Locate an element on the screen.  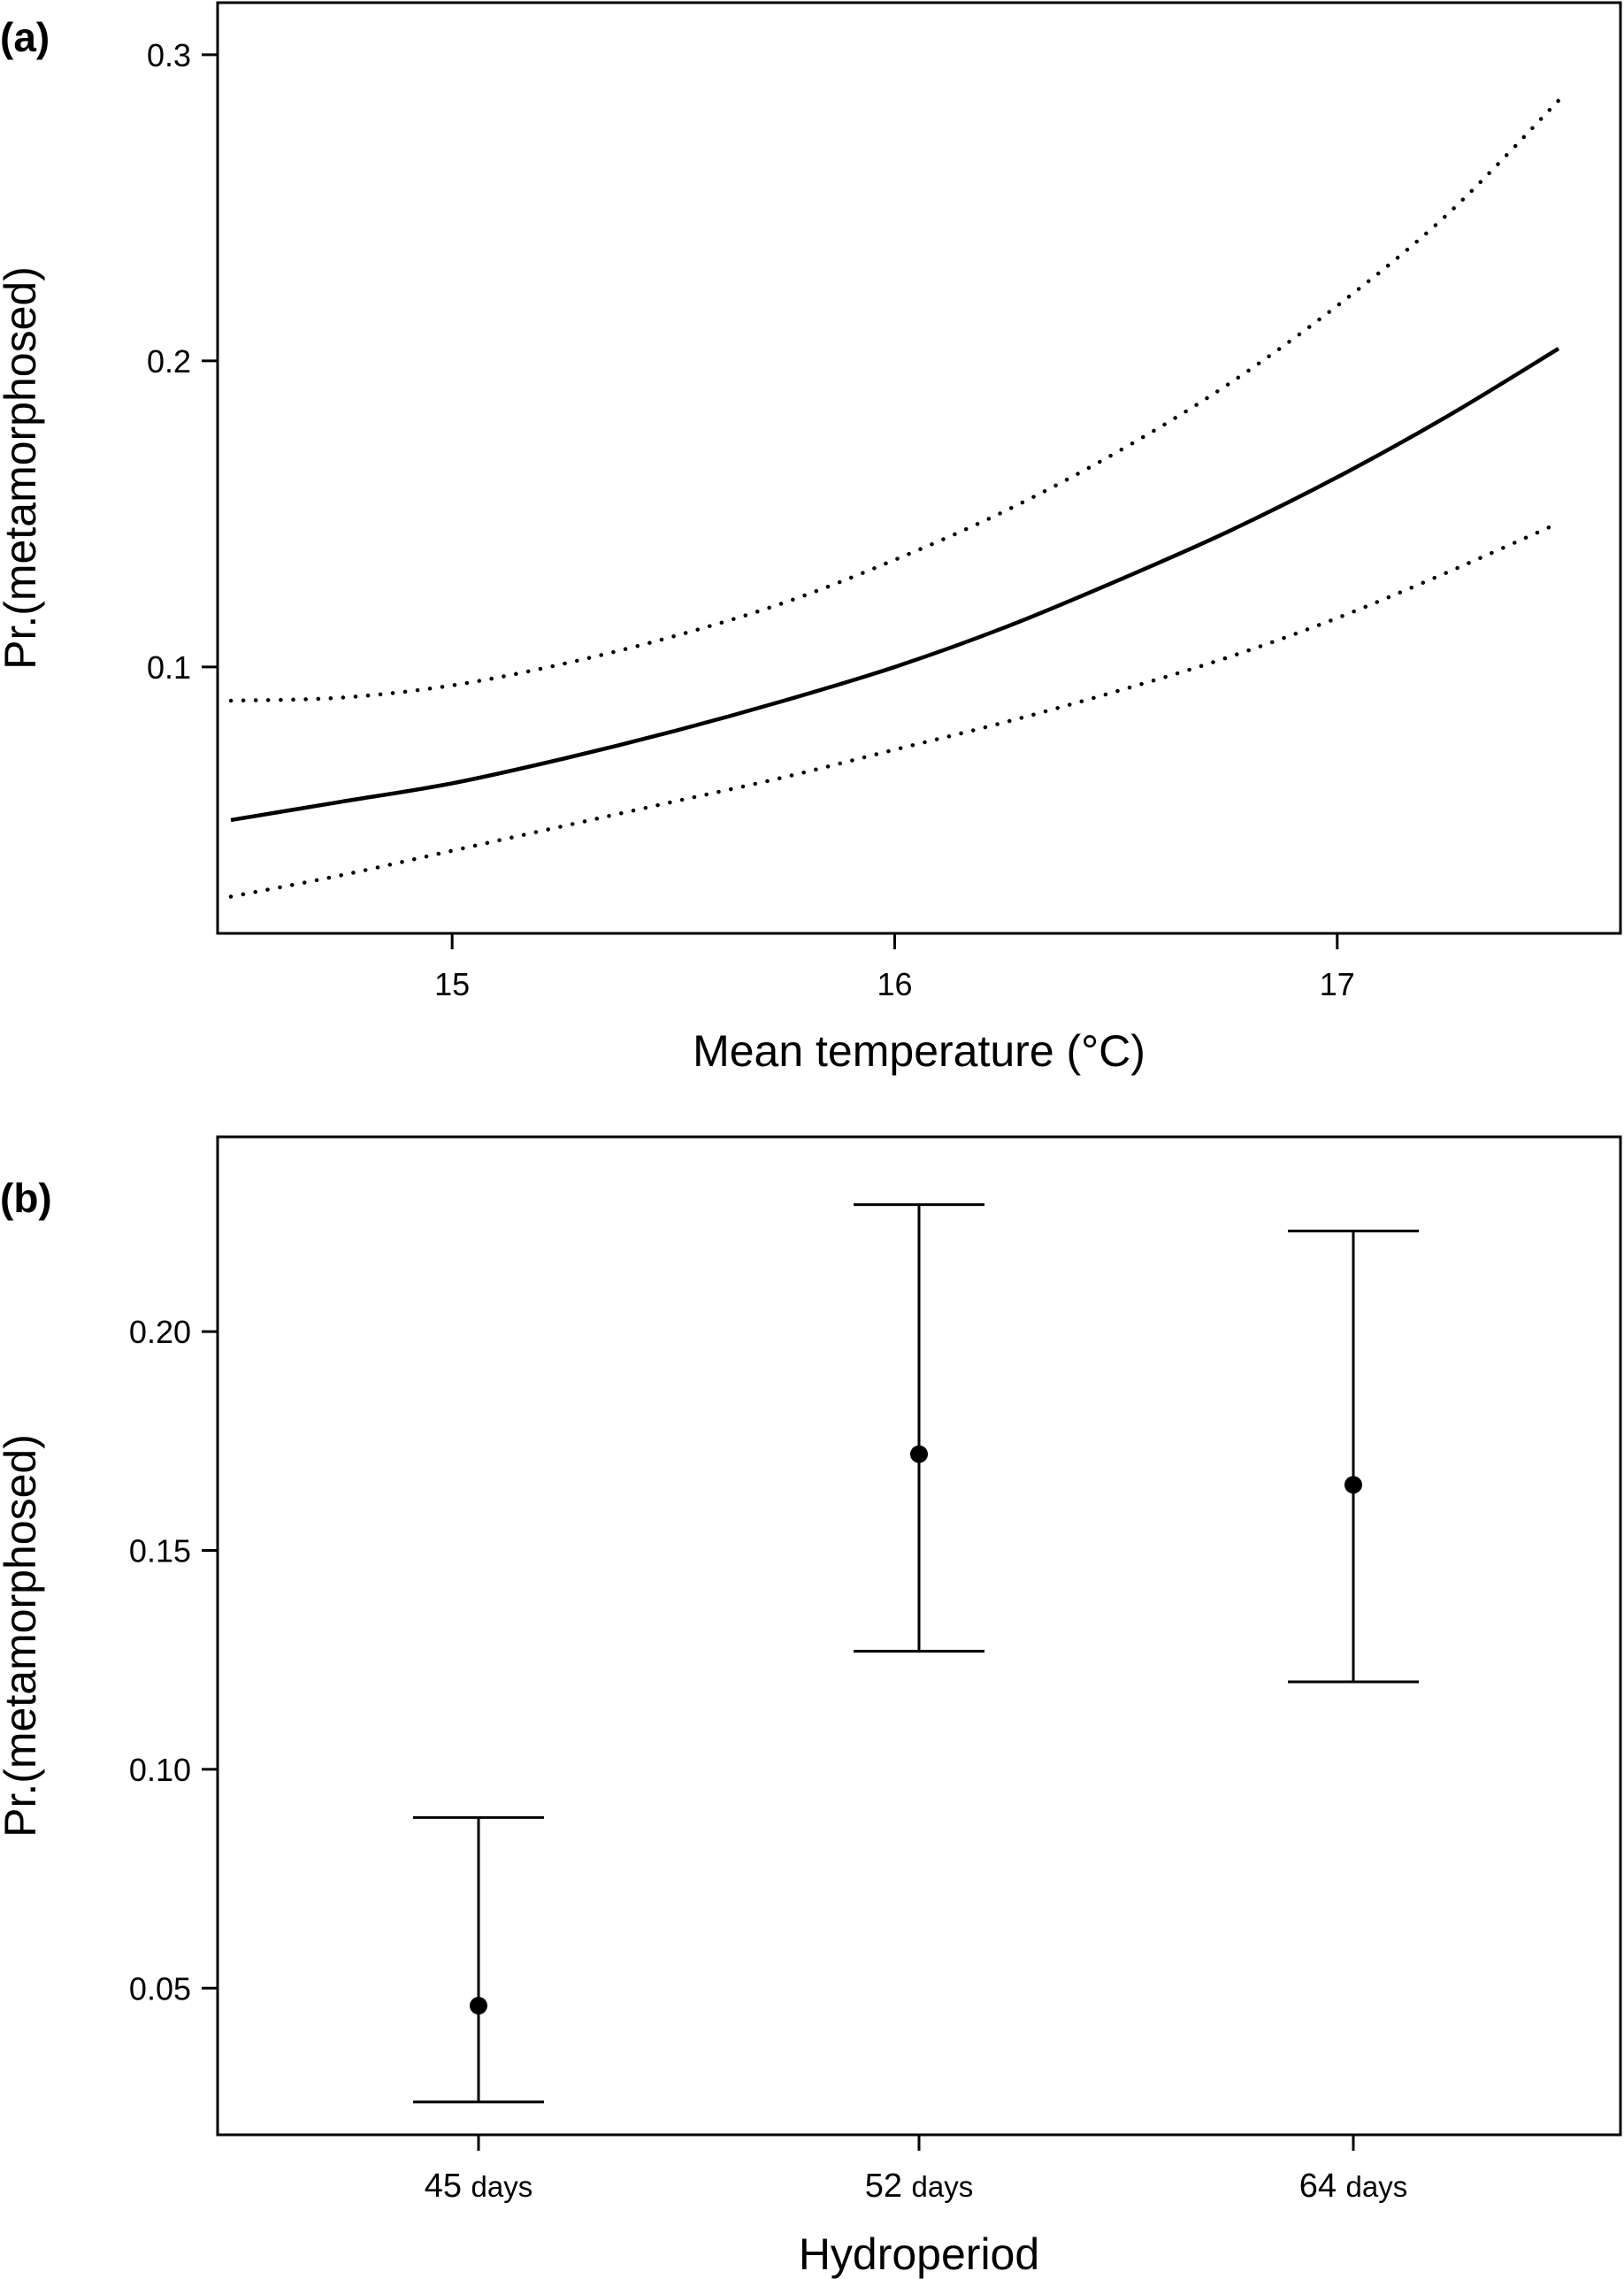
panel-b-y-axis-title: Pr.(metamorphosed) is located at coordinates (22, 1636).